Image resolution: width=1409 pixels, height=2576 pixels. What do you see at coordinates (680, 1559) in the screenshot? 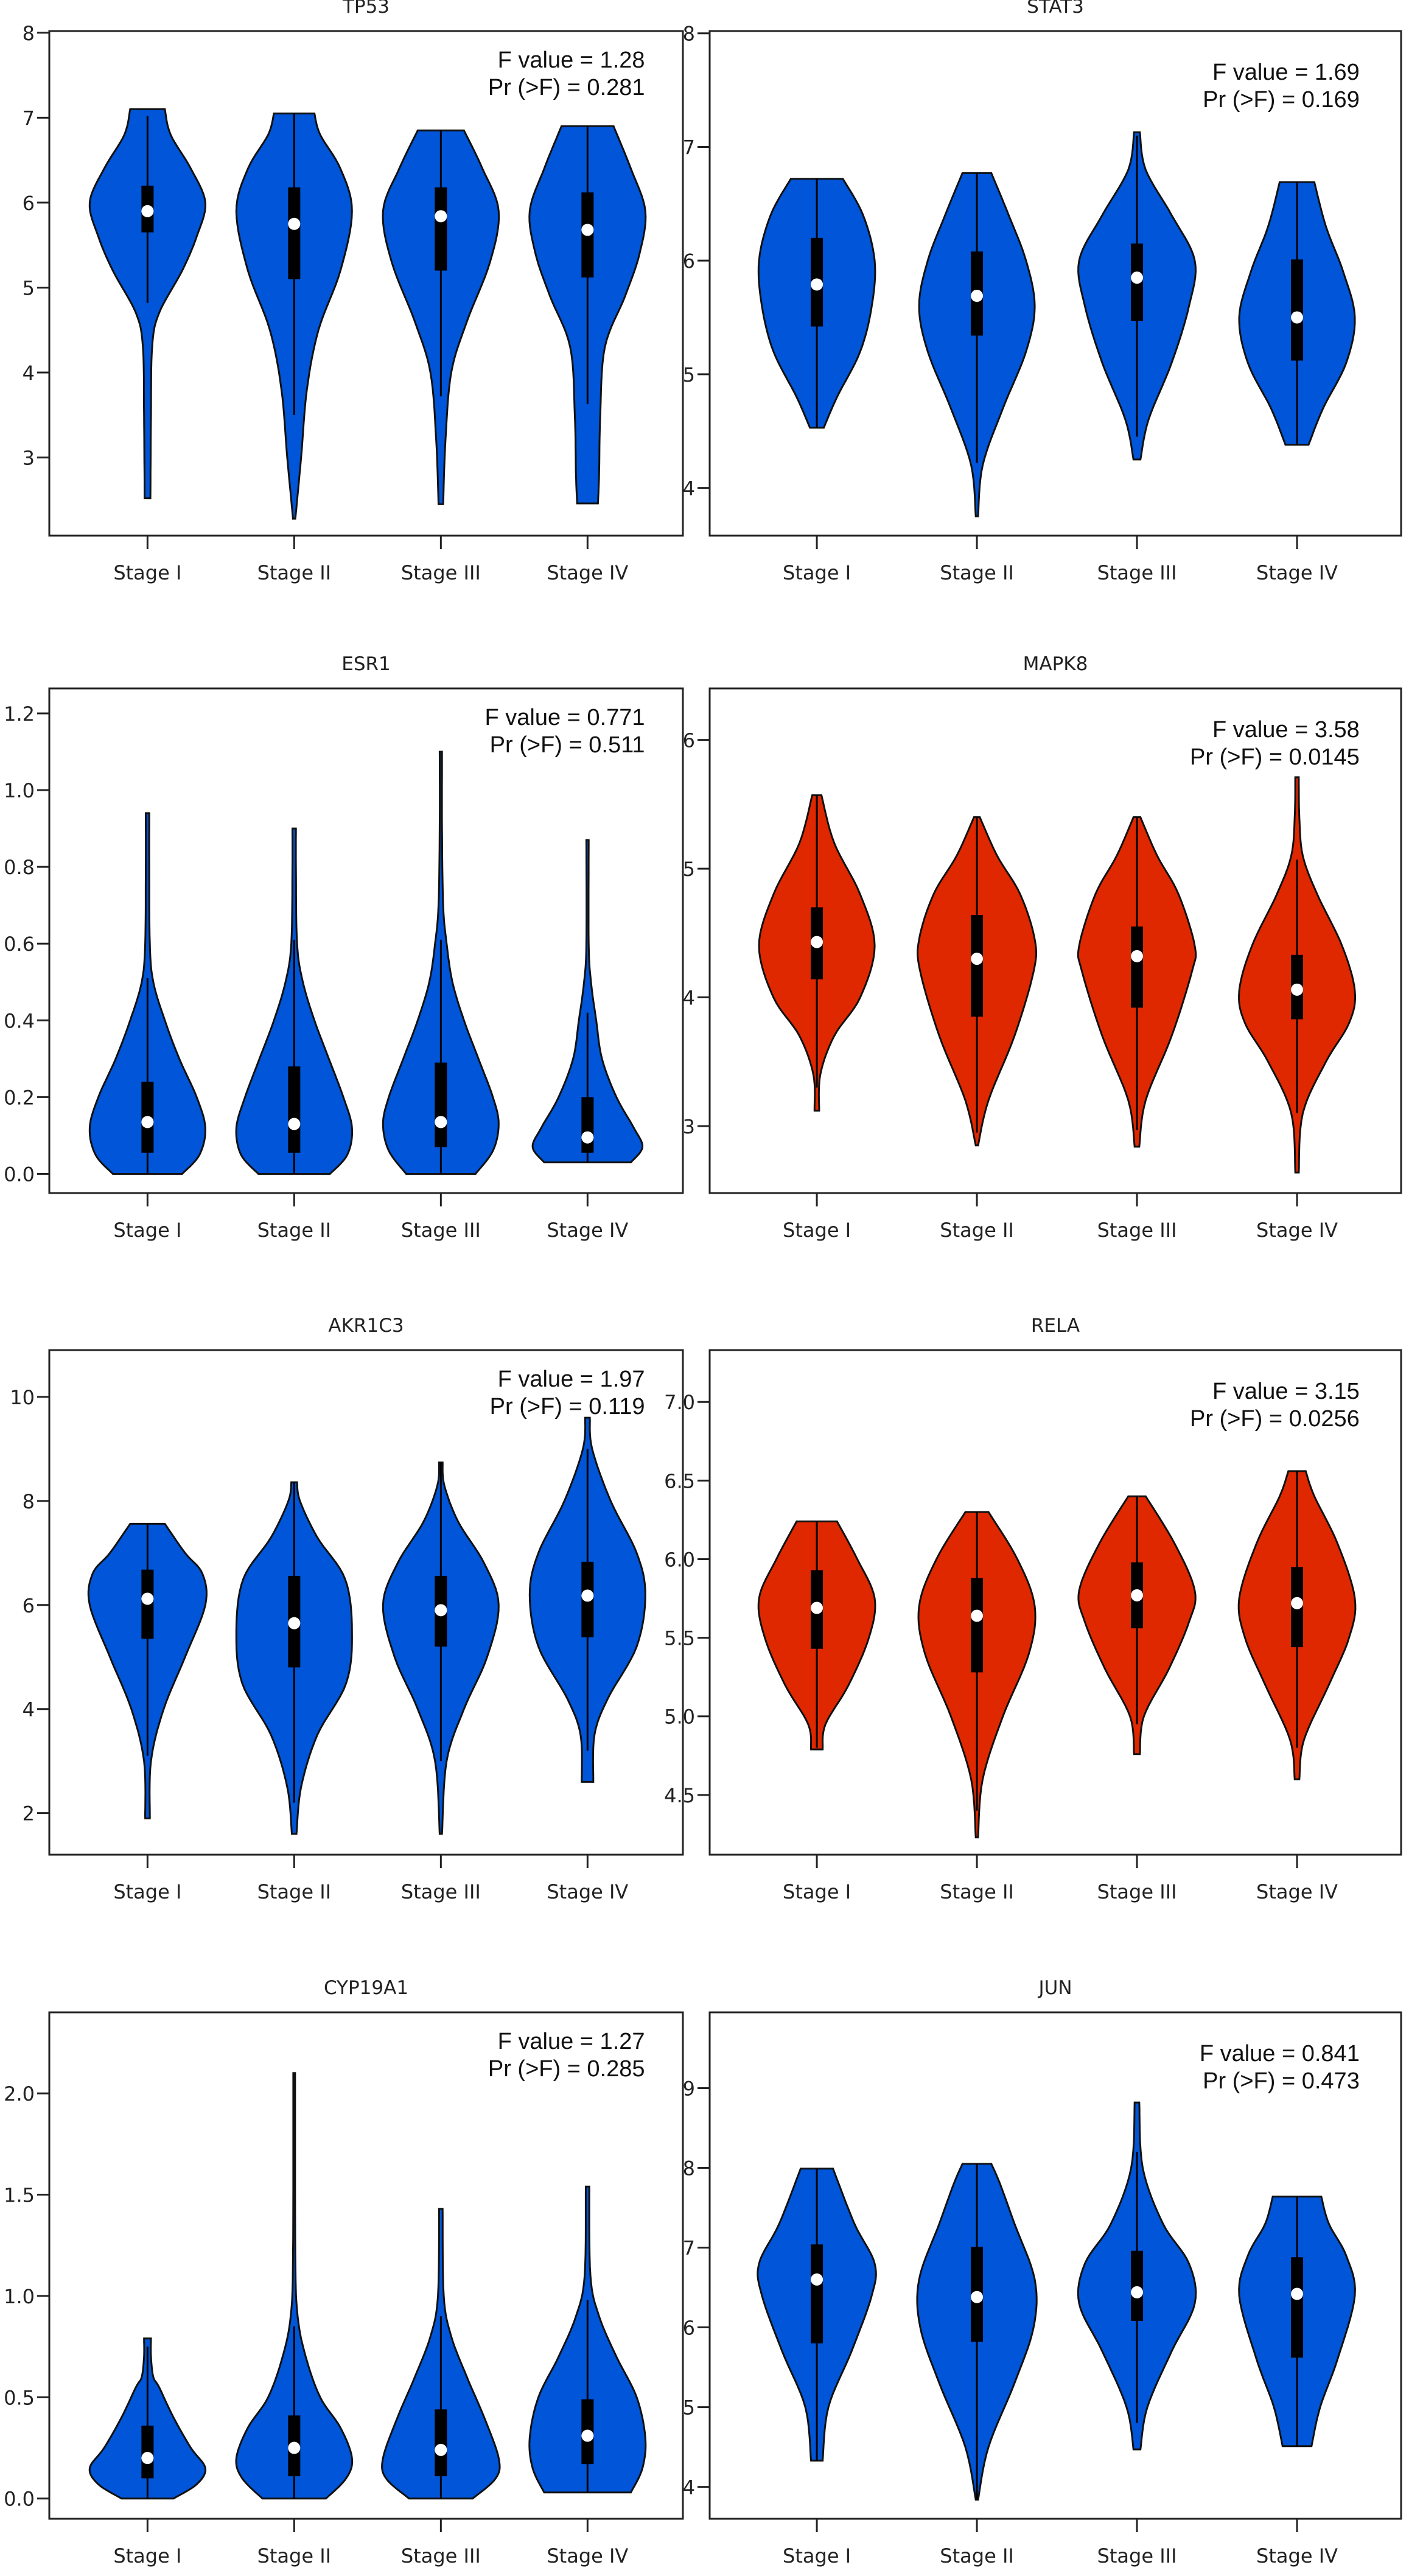
I see `y-tick-label: 6.0` at bounding box center [680, 1559].